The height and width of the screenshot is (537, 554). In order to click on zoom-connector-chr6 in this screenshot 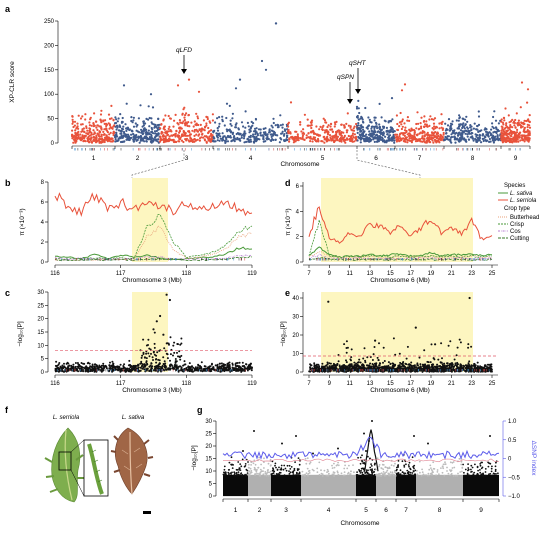, I will do `click(388, 164)`.